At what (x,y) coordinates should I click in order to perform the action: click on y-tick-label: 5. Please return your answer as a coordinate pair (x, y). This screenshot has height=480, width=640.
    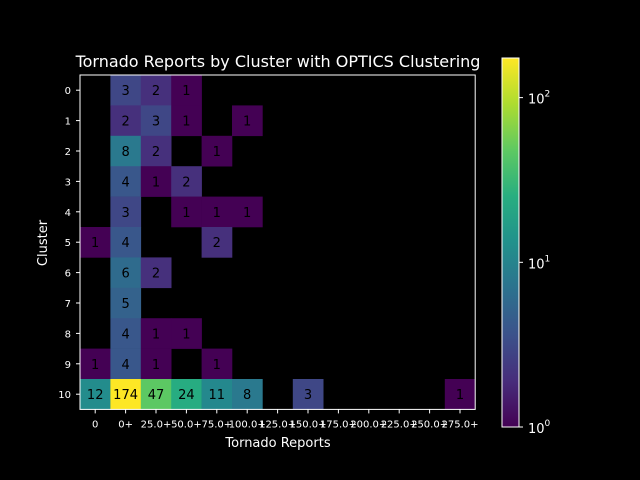
    Looking at the image, I should click on (68, 243).